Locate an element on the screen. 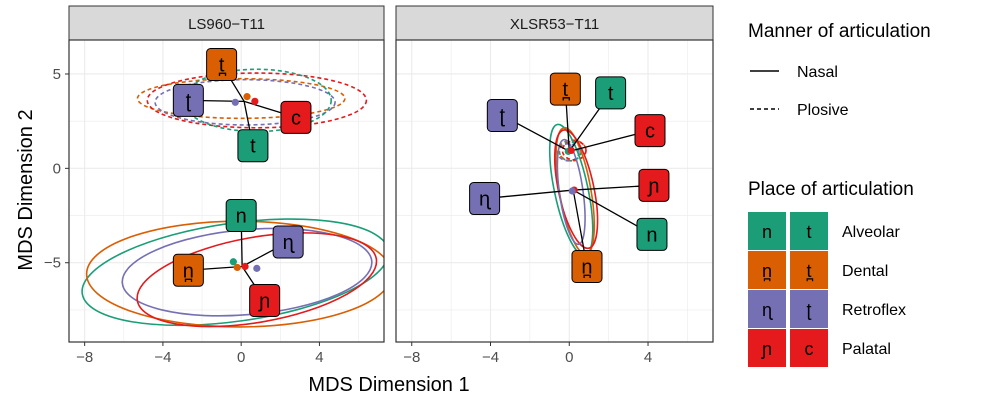 The image size is (987, 398). legend-place-label: Palatal is located at coordinates (866, 349).